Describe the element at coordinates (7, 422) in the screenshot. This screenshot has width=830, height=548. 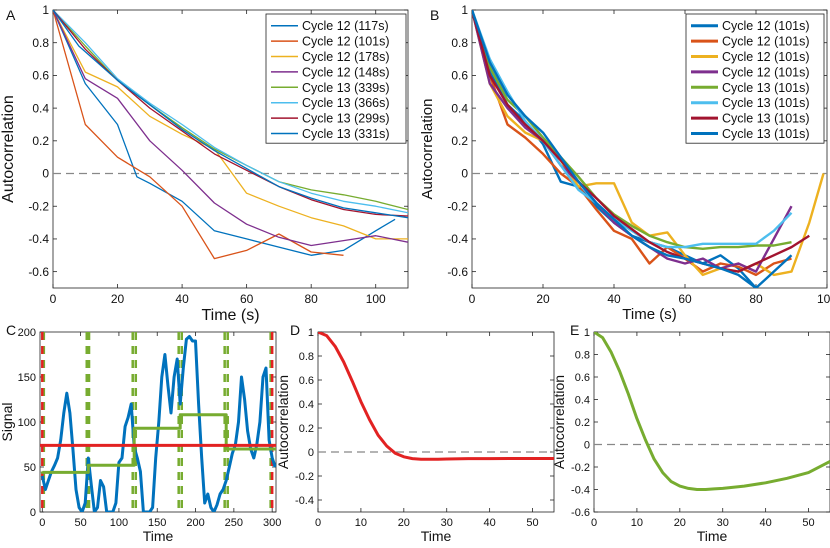
I see `y-axis-label: Signal` at that location.